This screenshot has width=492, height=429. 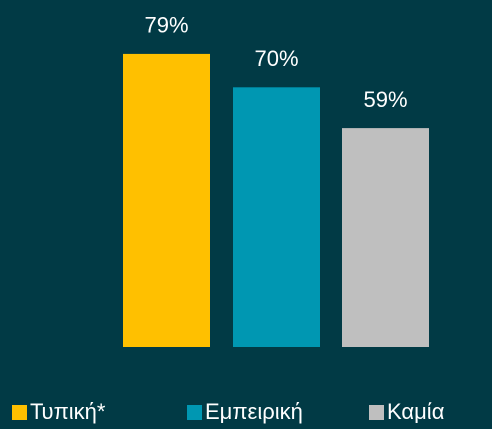 What do you see at coordinates (68, 411) in the screenshot?
I see `legend-label: Τυπική*` at bounding box center [68, 411].